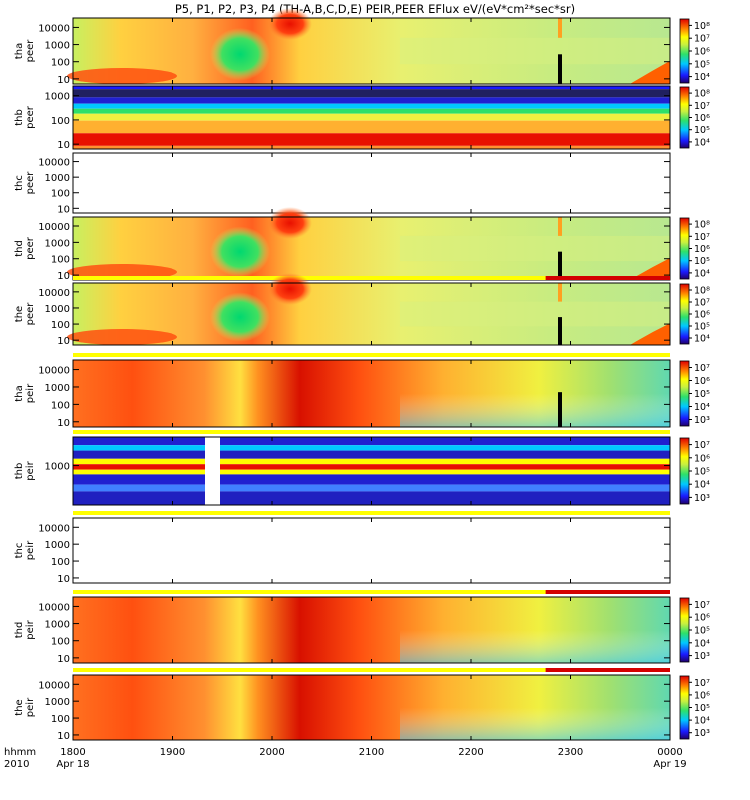 The width and height of the screenshot is (750, 800). What do you see at coordinates (371, 707) in the screenshot?
I see `spectrogram-the-peir` at bounding box center [371, 707].